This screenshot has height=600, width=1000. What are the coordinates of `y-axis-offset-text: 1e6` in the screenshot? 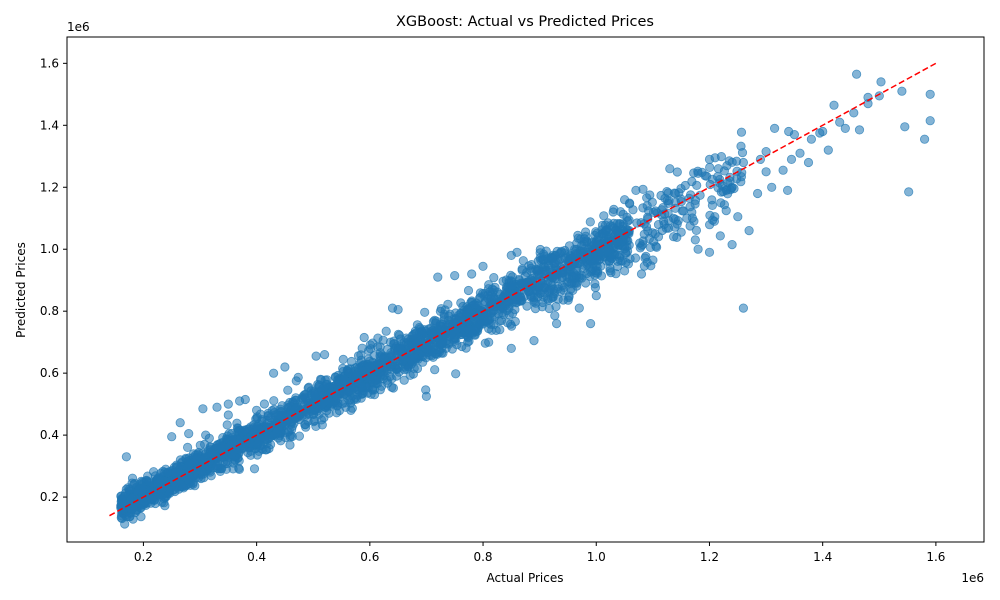 It's located at (78, 27).